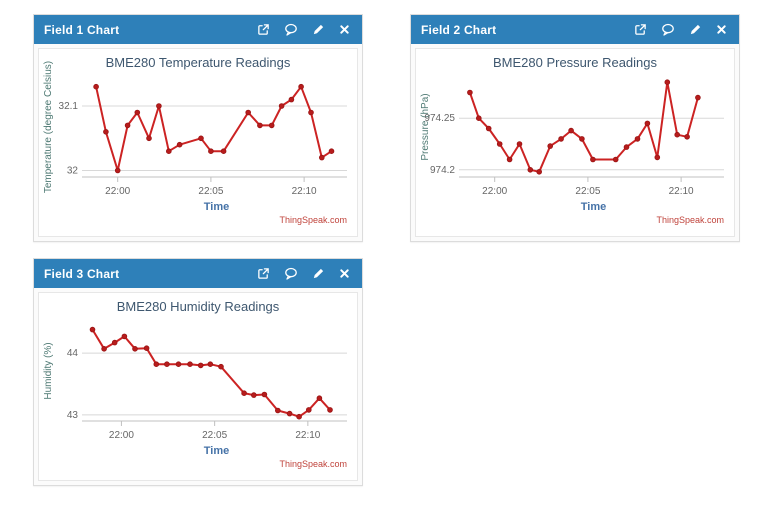 Image resolution: width=768 pixels, height=506 pixels. I want to click on y-tick-label: 974.25, so click(439, 118).